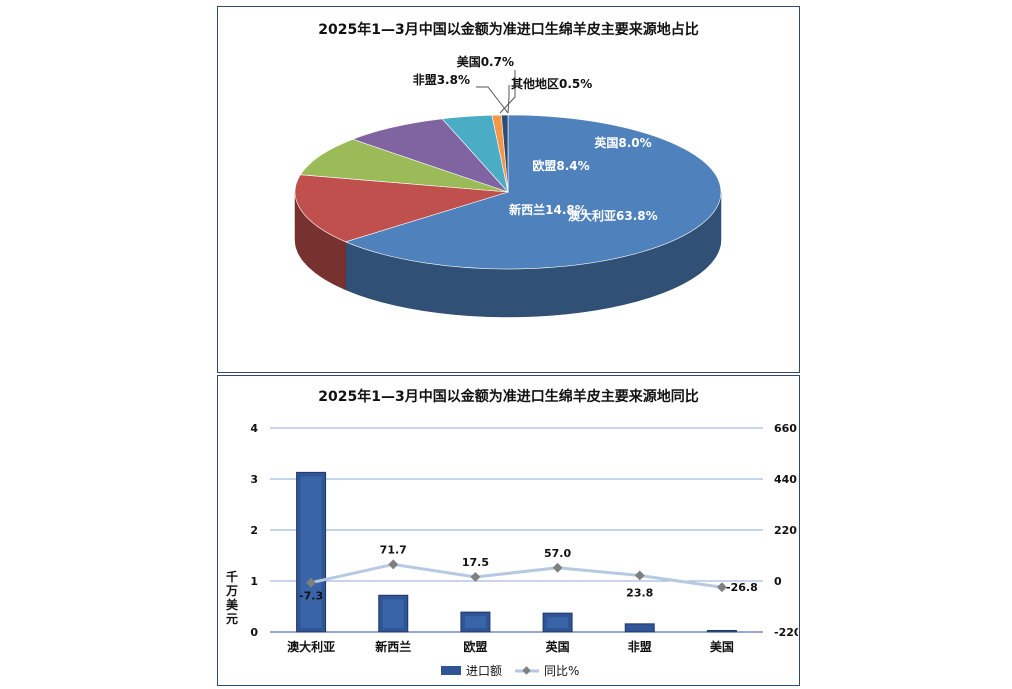 This screenshot has height=689, width=1012. Describe the element at coordinates (548, 209) in the screenshot. I see `pie-label-new-zealand: 新西兰14.8%` at that location.